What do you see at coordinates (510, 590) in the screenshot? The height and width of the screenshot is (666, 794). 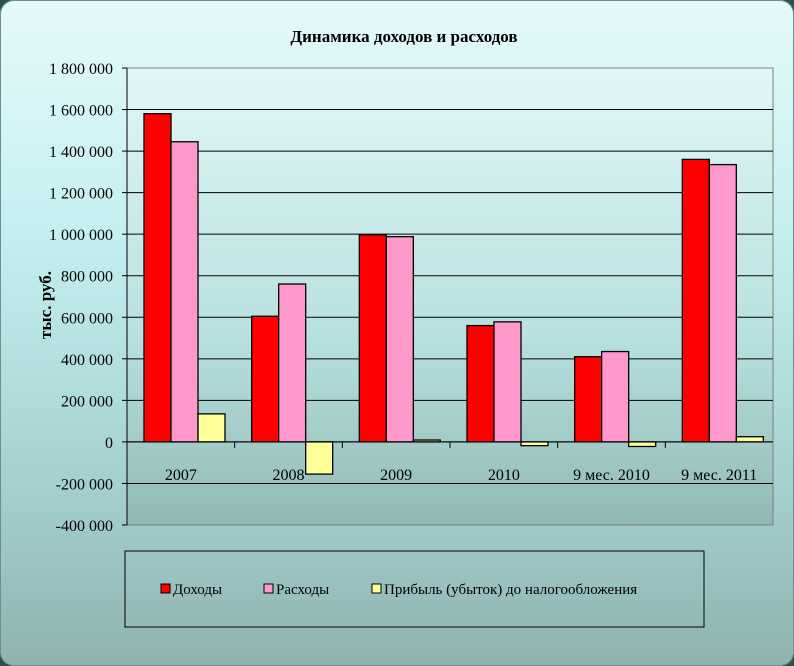 I see `legend-label: Прибыль (убыток) до налогообложения` at bounding box center [510, 590].